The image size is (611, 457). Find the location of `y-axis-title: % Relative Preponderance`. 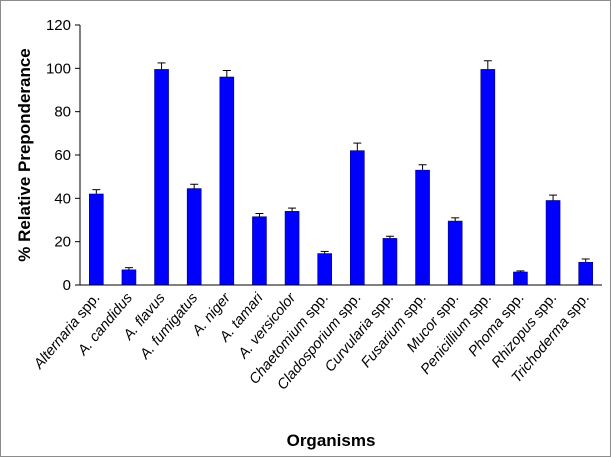

y-axis-title: % Relative Preponderance is located at coordinates (24, 155).